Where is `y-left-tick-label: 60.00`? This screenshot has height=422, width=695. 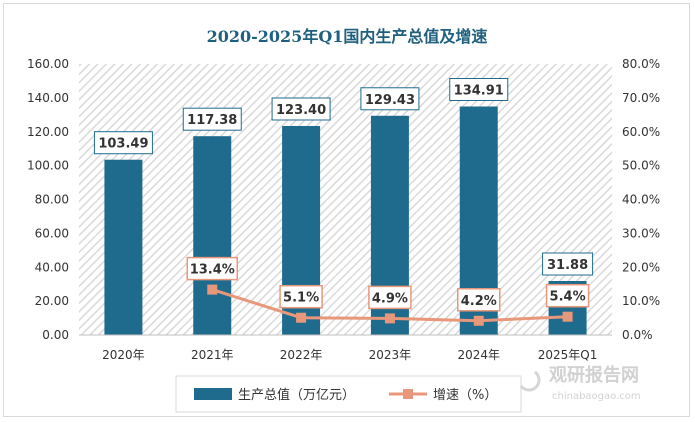
y-left-tick-label: 60.00 is located at coordinates (52, 233).